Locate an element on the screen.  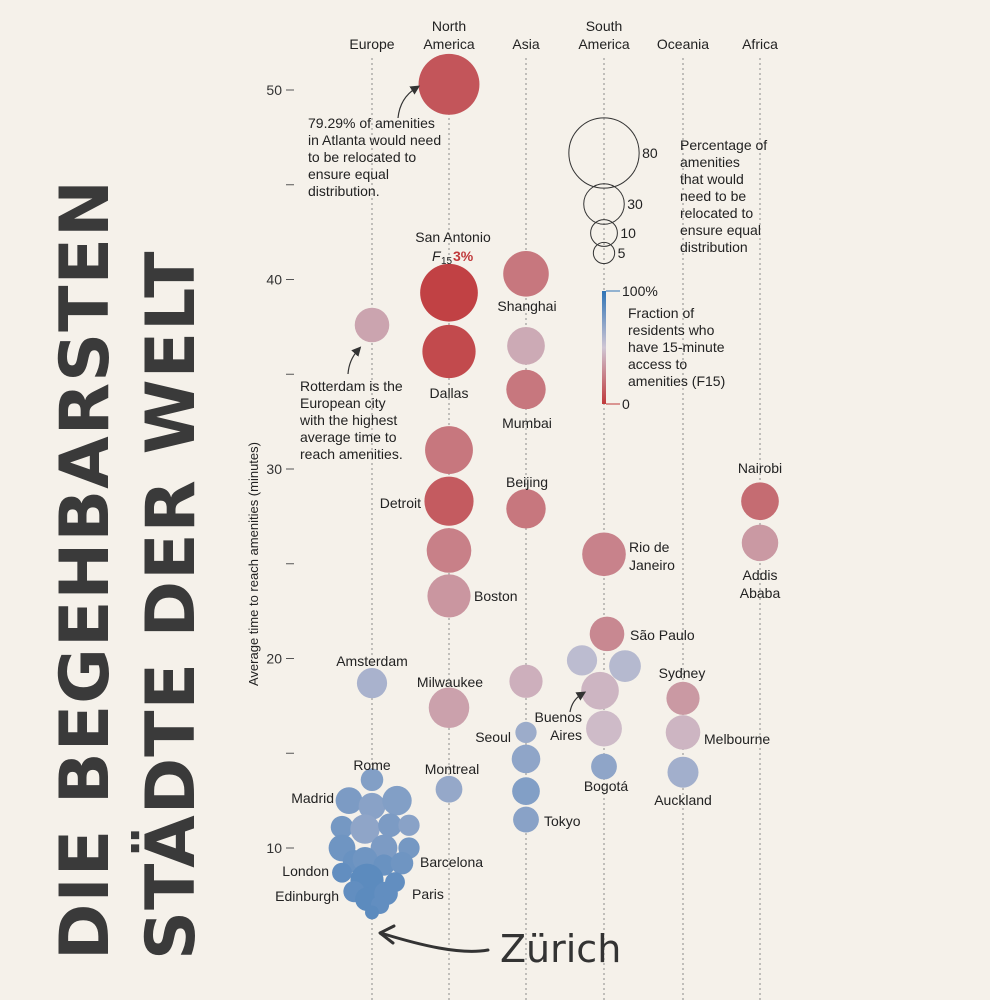
buenos-aires-arrow is located at coordinates (578, 702).